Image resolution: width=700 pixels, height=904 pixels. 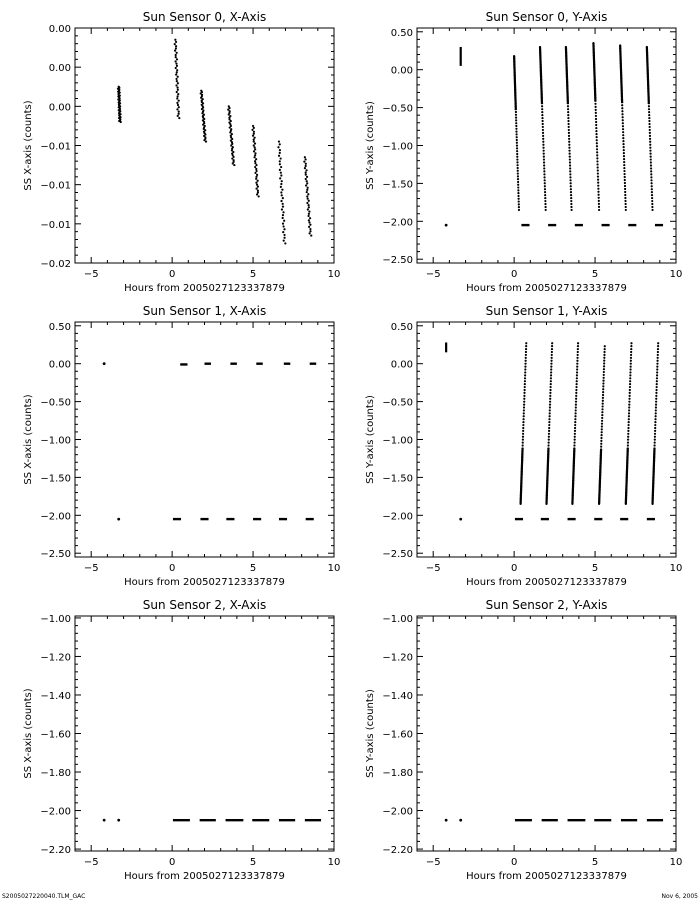 I want to click on y-tick-label: −0.02, so click(x=55, y=264).